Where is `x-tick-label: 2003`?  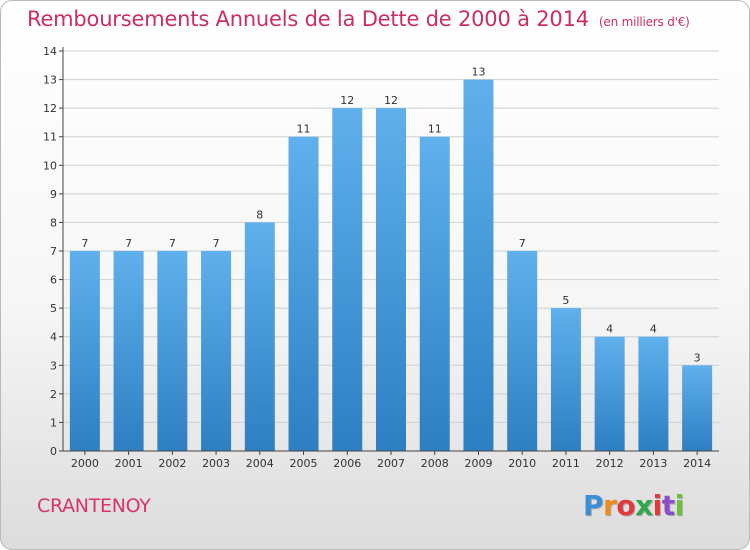 x-tick-label: 2003 is located at coordinates (216, 463).